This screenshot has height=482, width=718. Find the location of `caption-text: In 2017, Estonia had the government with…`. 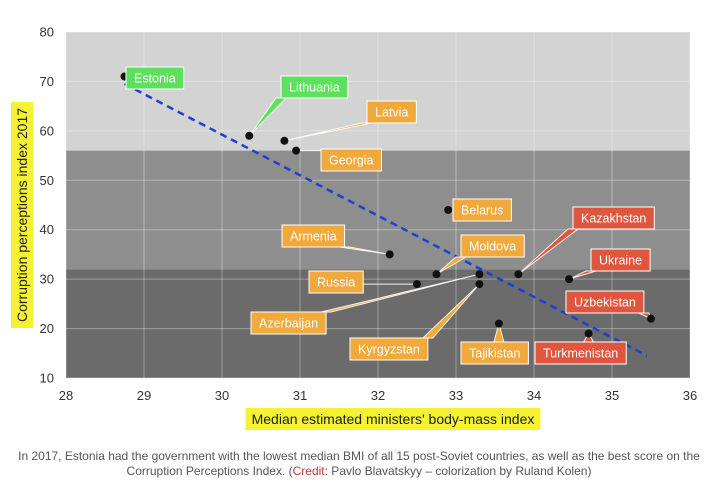

caption-text: In 2017, Estonia had the government with… is located at coordinates (359, 463).